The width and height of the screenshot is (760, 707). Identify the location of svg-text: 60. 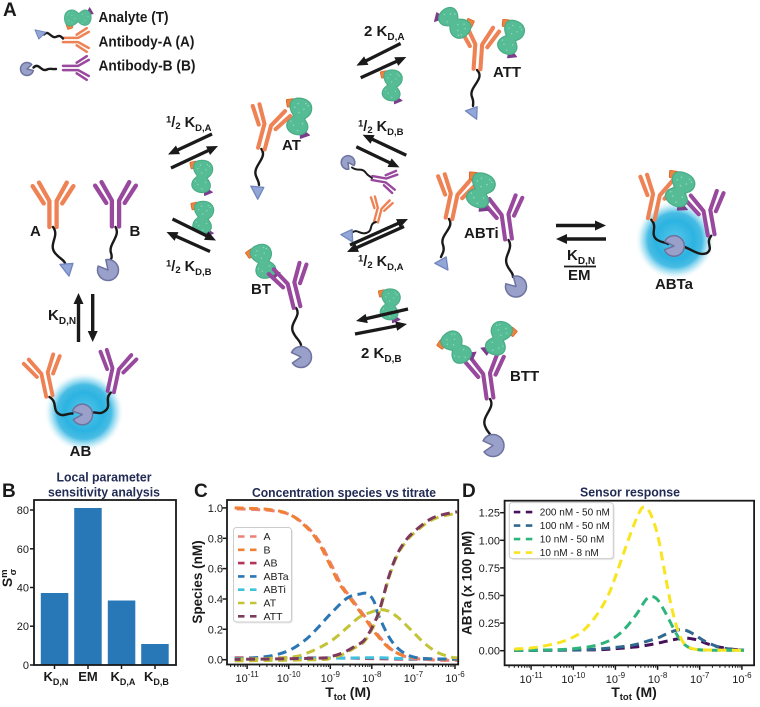
(23, 550).